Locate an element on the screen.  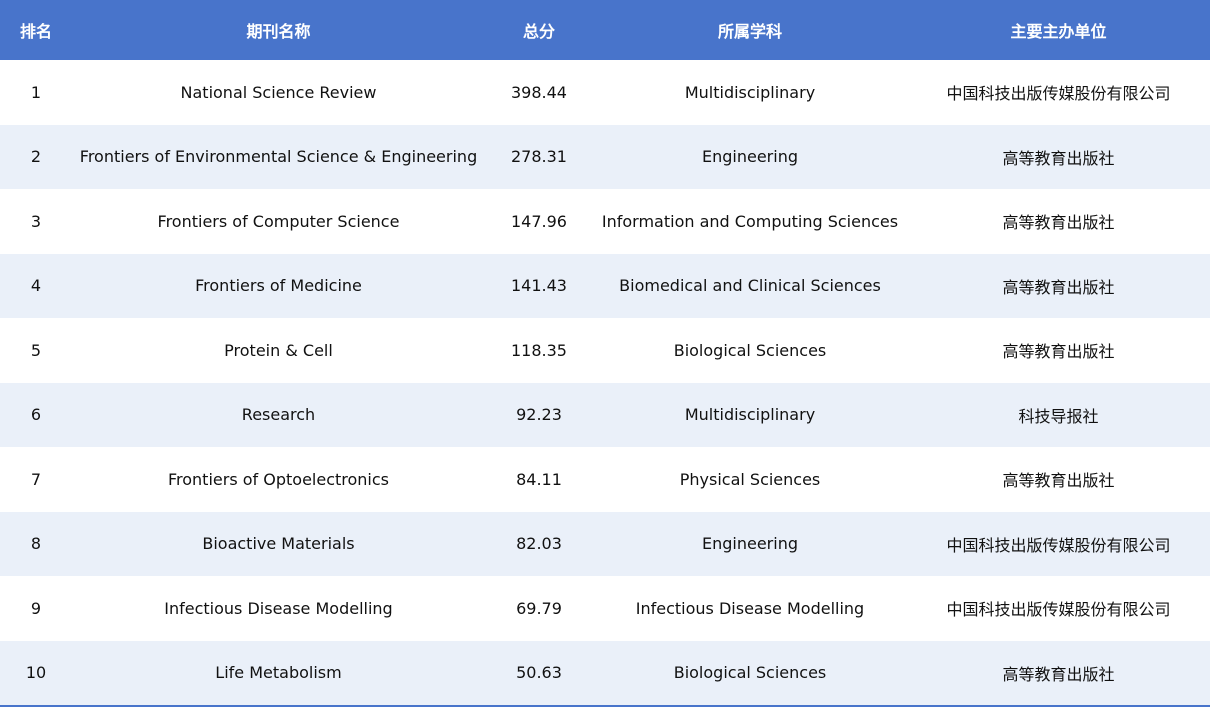
header-discipline: 所属学科 is located at coordinates (750, 30).